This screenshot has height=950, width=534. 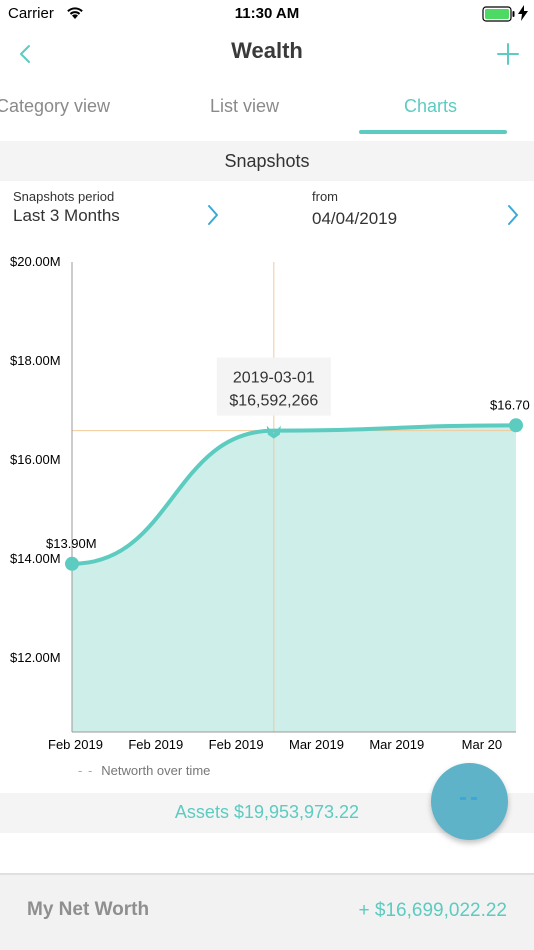 What do you see at coordinates (274, 378) in the screenshot?
I see `tooltip-date: 2019-03-01` at bounding box center [274, 378].